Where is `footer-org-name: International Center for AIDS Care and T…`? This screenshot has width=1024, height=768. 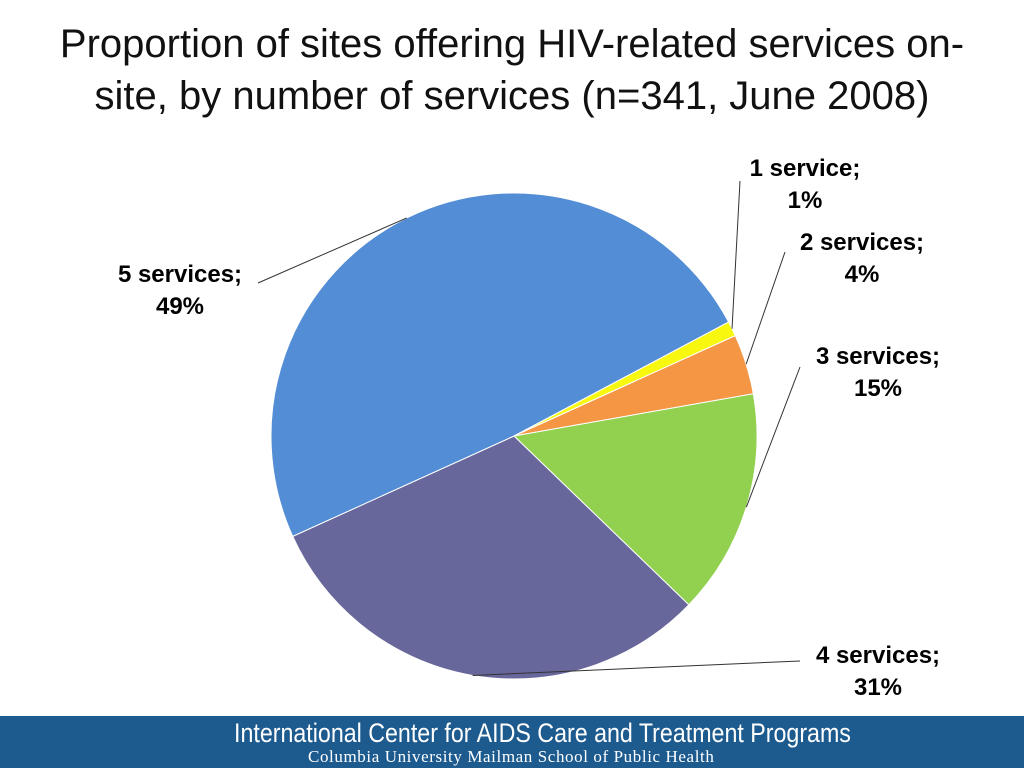
footer-org-name: International Center for AIDS Care and T… is located at coordinates (542, 733).